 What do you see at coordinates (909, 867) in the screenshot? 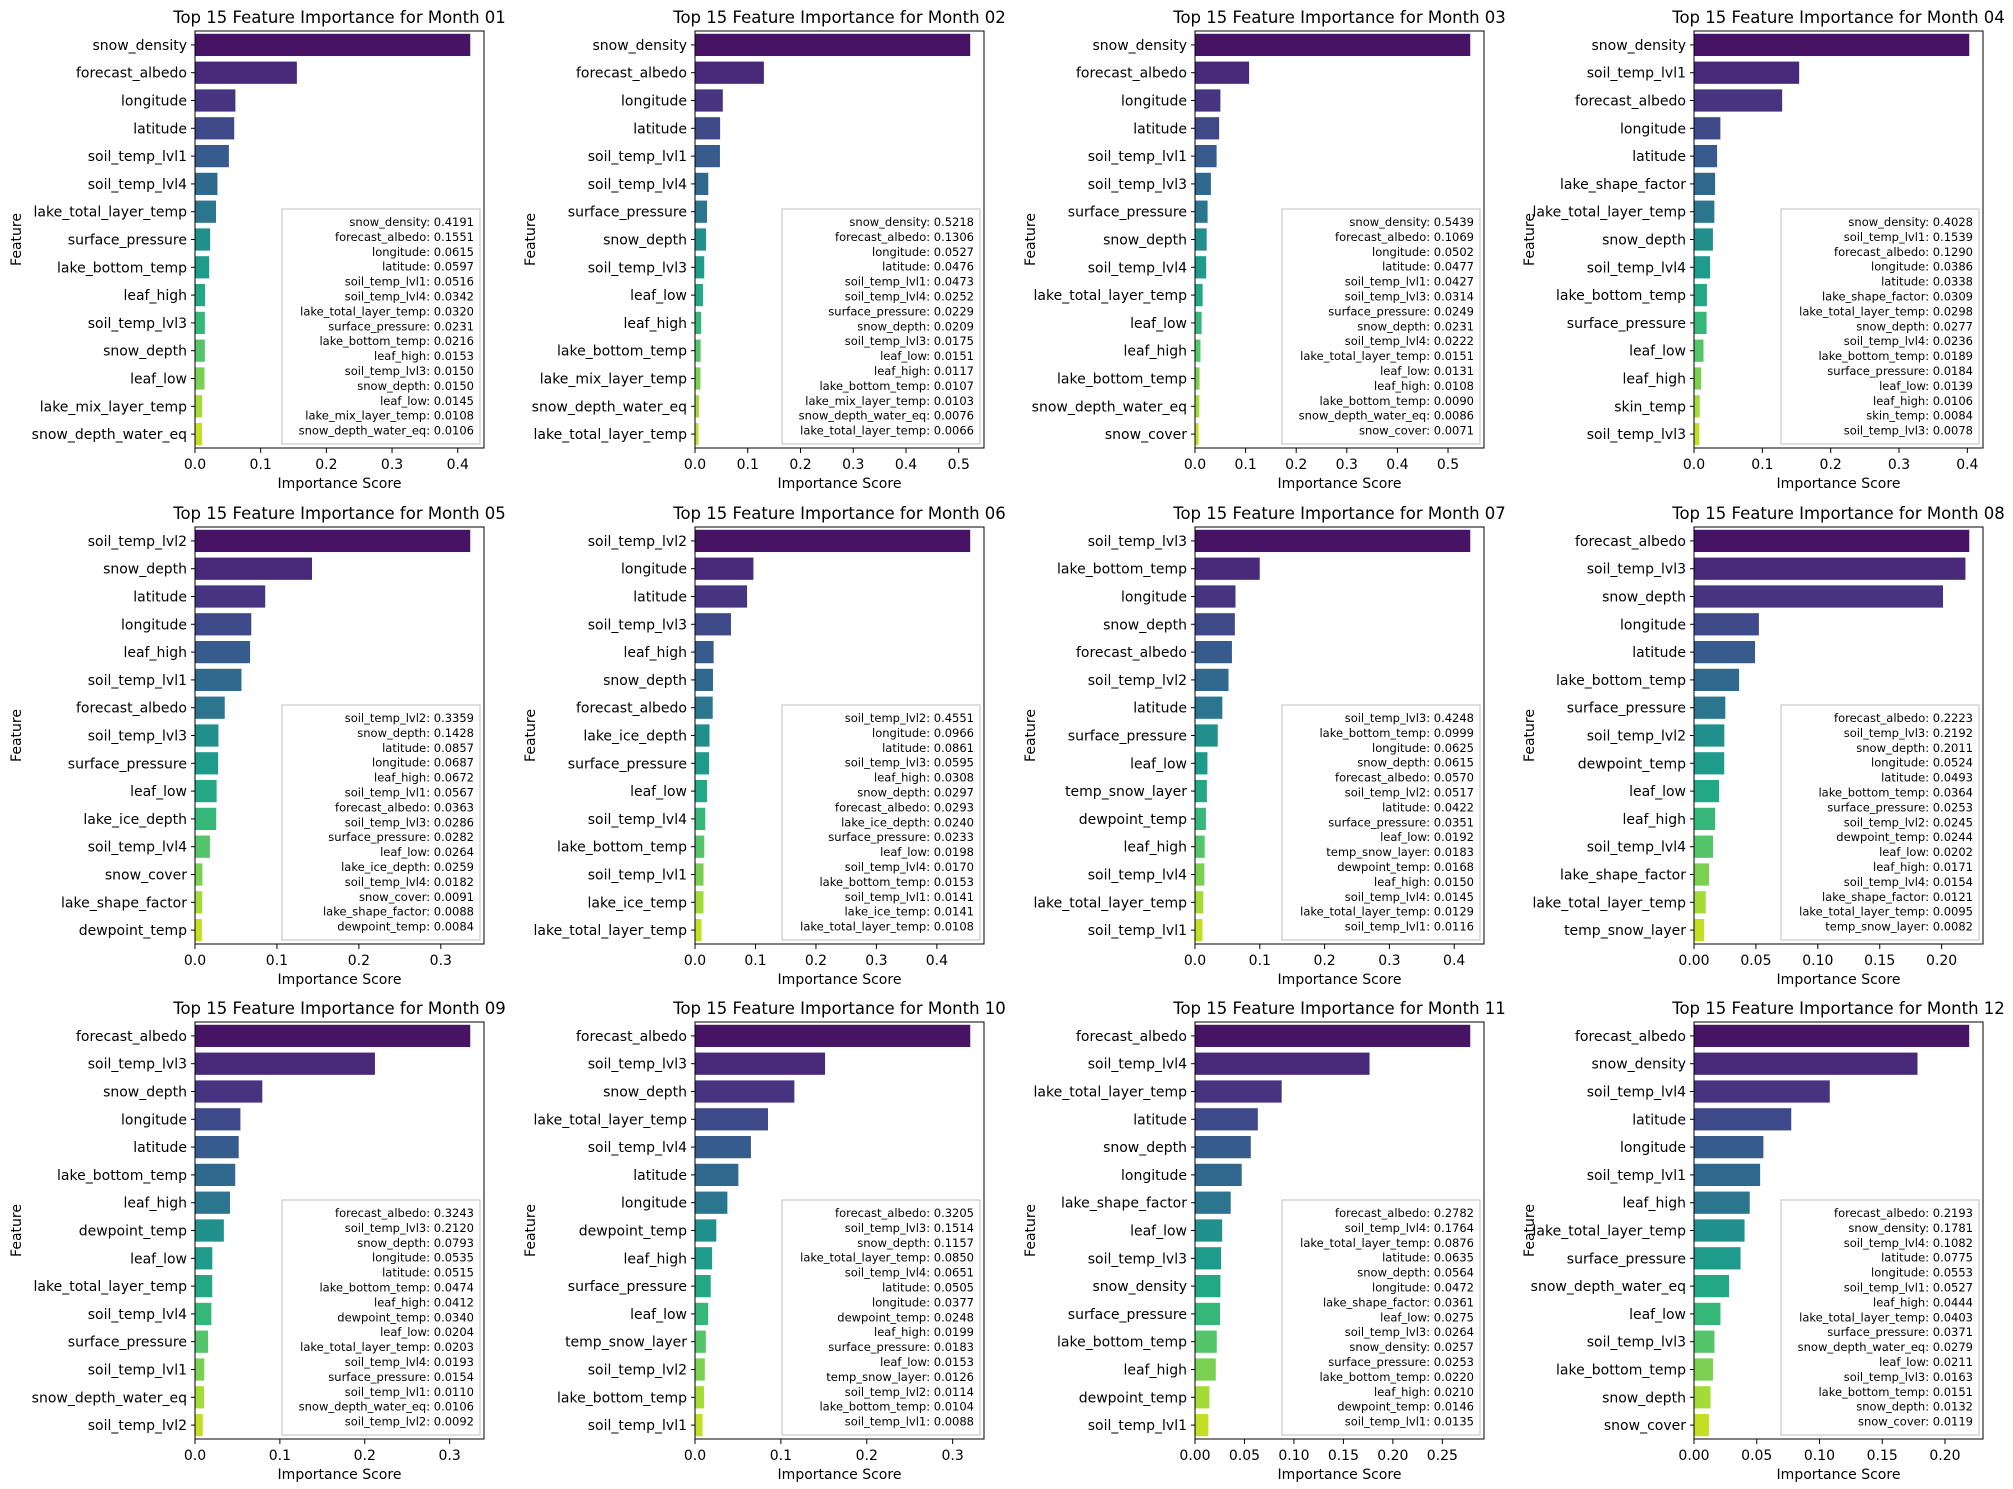
I see `legend-entry: soil_temp_lvl4: 0.0170` at bounding box center [909, 867].